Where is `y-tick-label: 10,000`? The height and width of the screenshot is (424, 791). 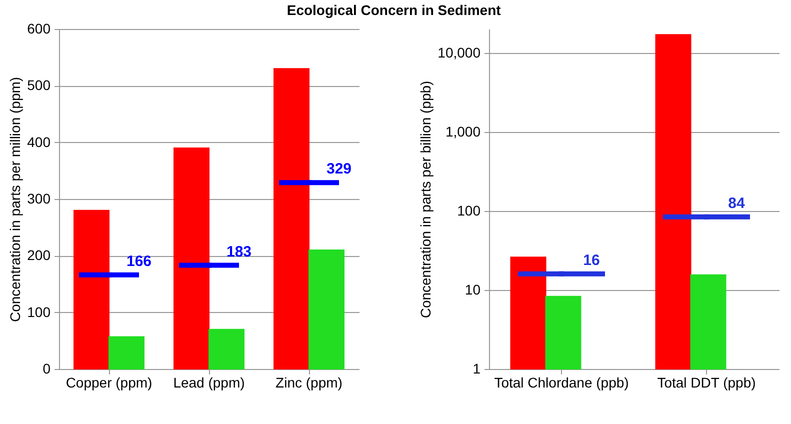
y-tick-label: 10,000 is located at coordinates (459, 52).